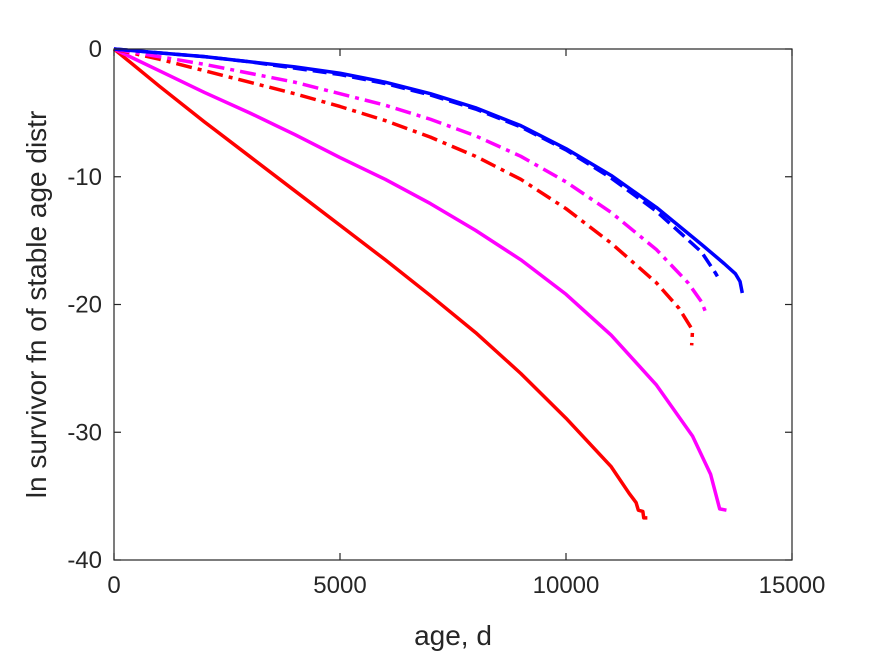  What do you see at coordinates (792, 585) in the screenshot?
I see `x-tick-label: 15000` at bounding box center [792, 585].